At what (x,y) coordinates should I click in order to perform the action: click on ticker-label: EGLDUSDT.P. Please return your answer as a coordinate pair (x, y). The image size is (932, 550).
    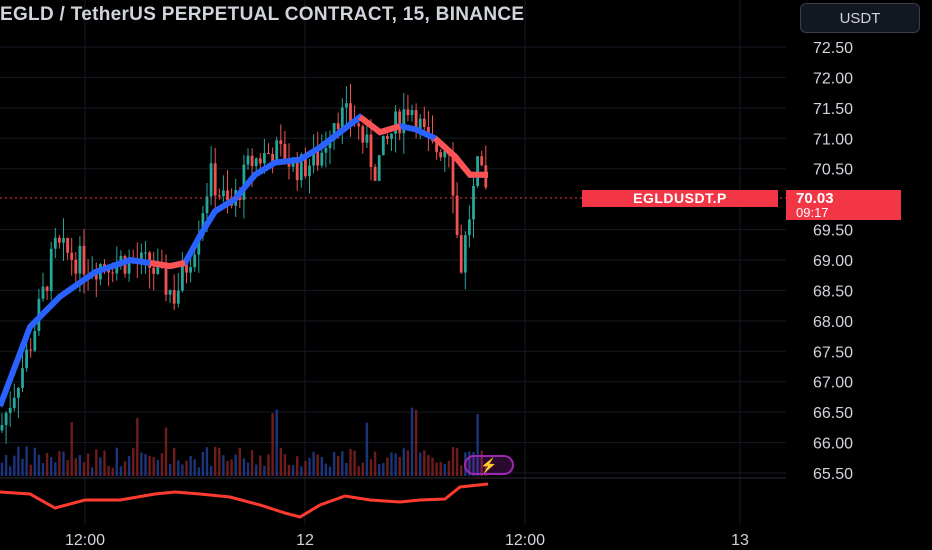
    Looking at the image, I should click on (680, 198).